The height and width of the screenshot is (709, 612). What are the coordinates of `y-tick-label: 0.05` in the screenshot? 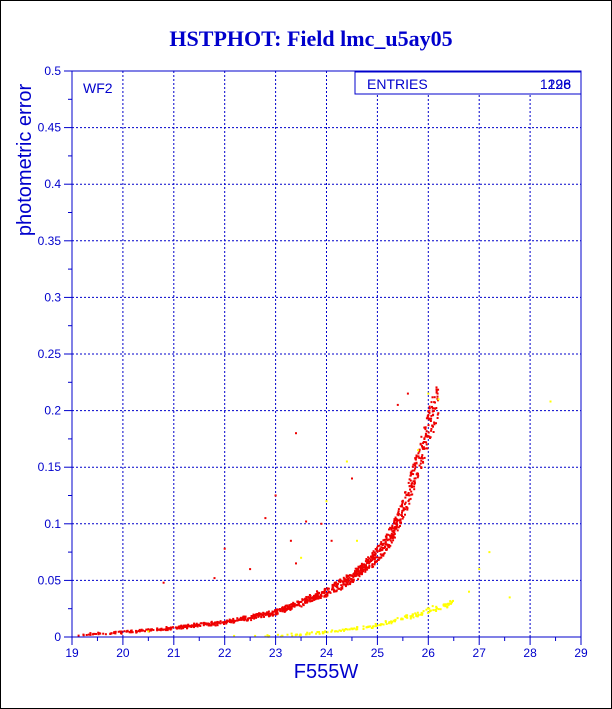 It's located at (50, 580).